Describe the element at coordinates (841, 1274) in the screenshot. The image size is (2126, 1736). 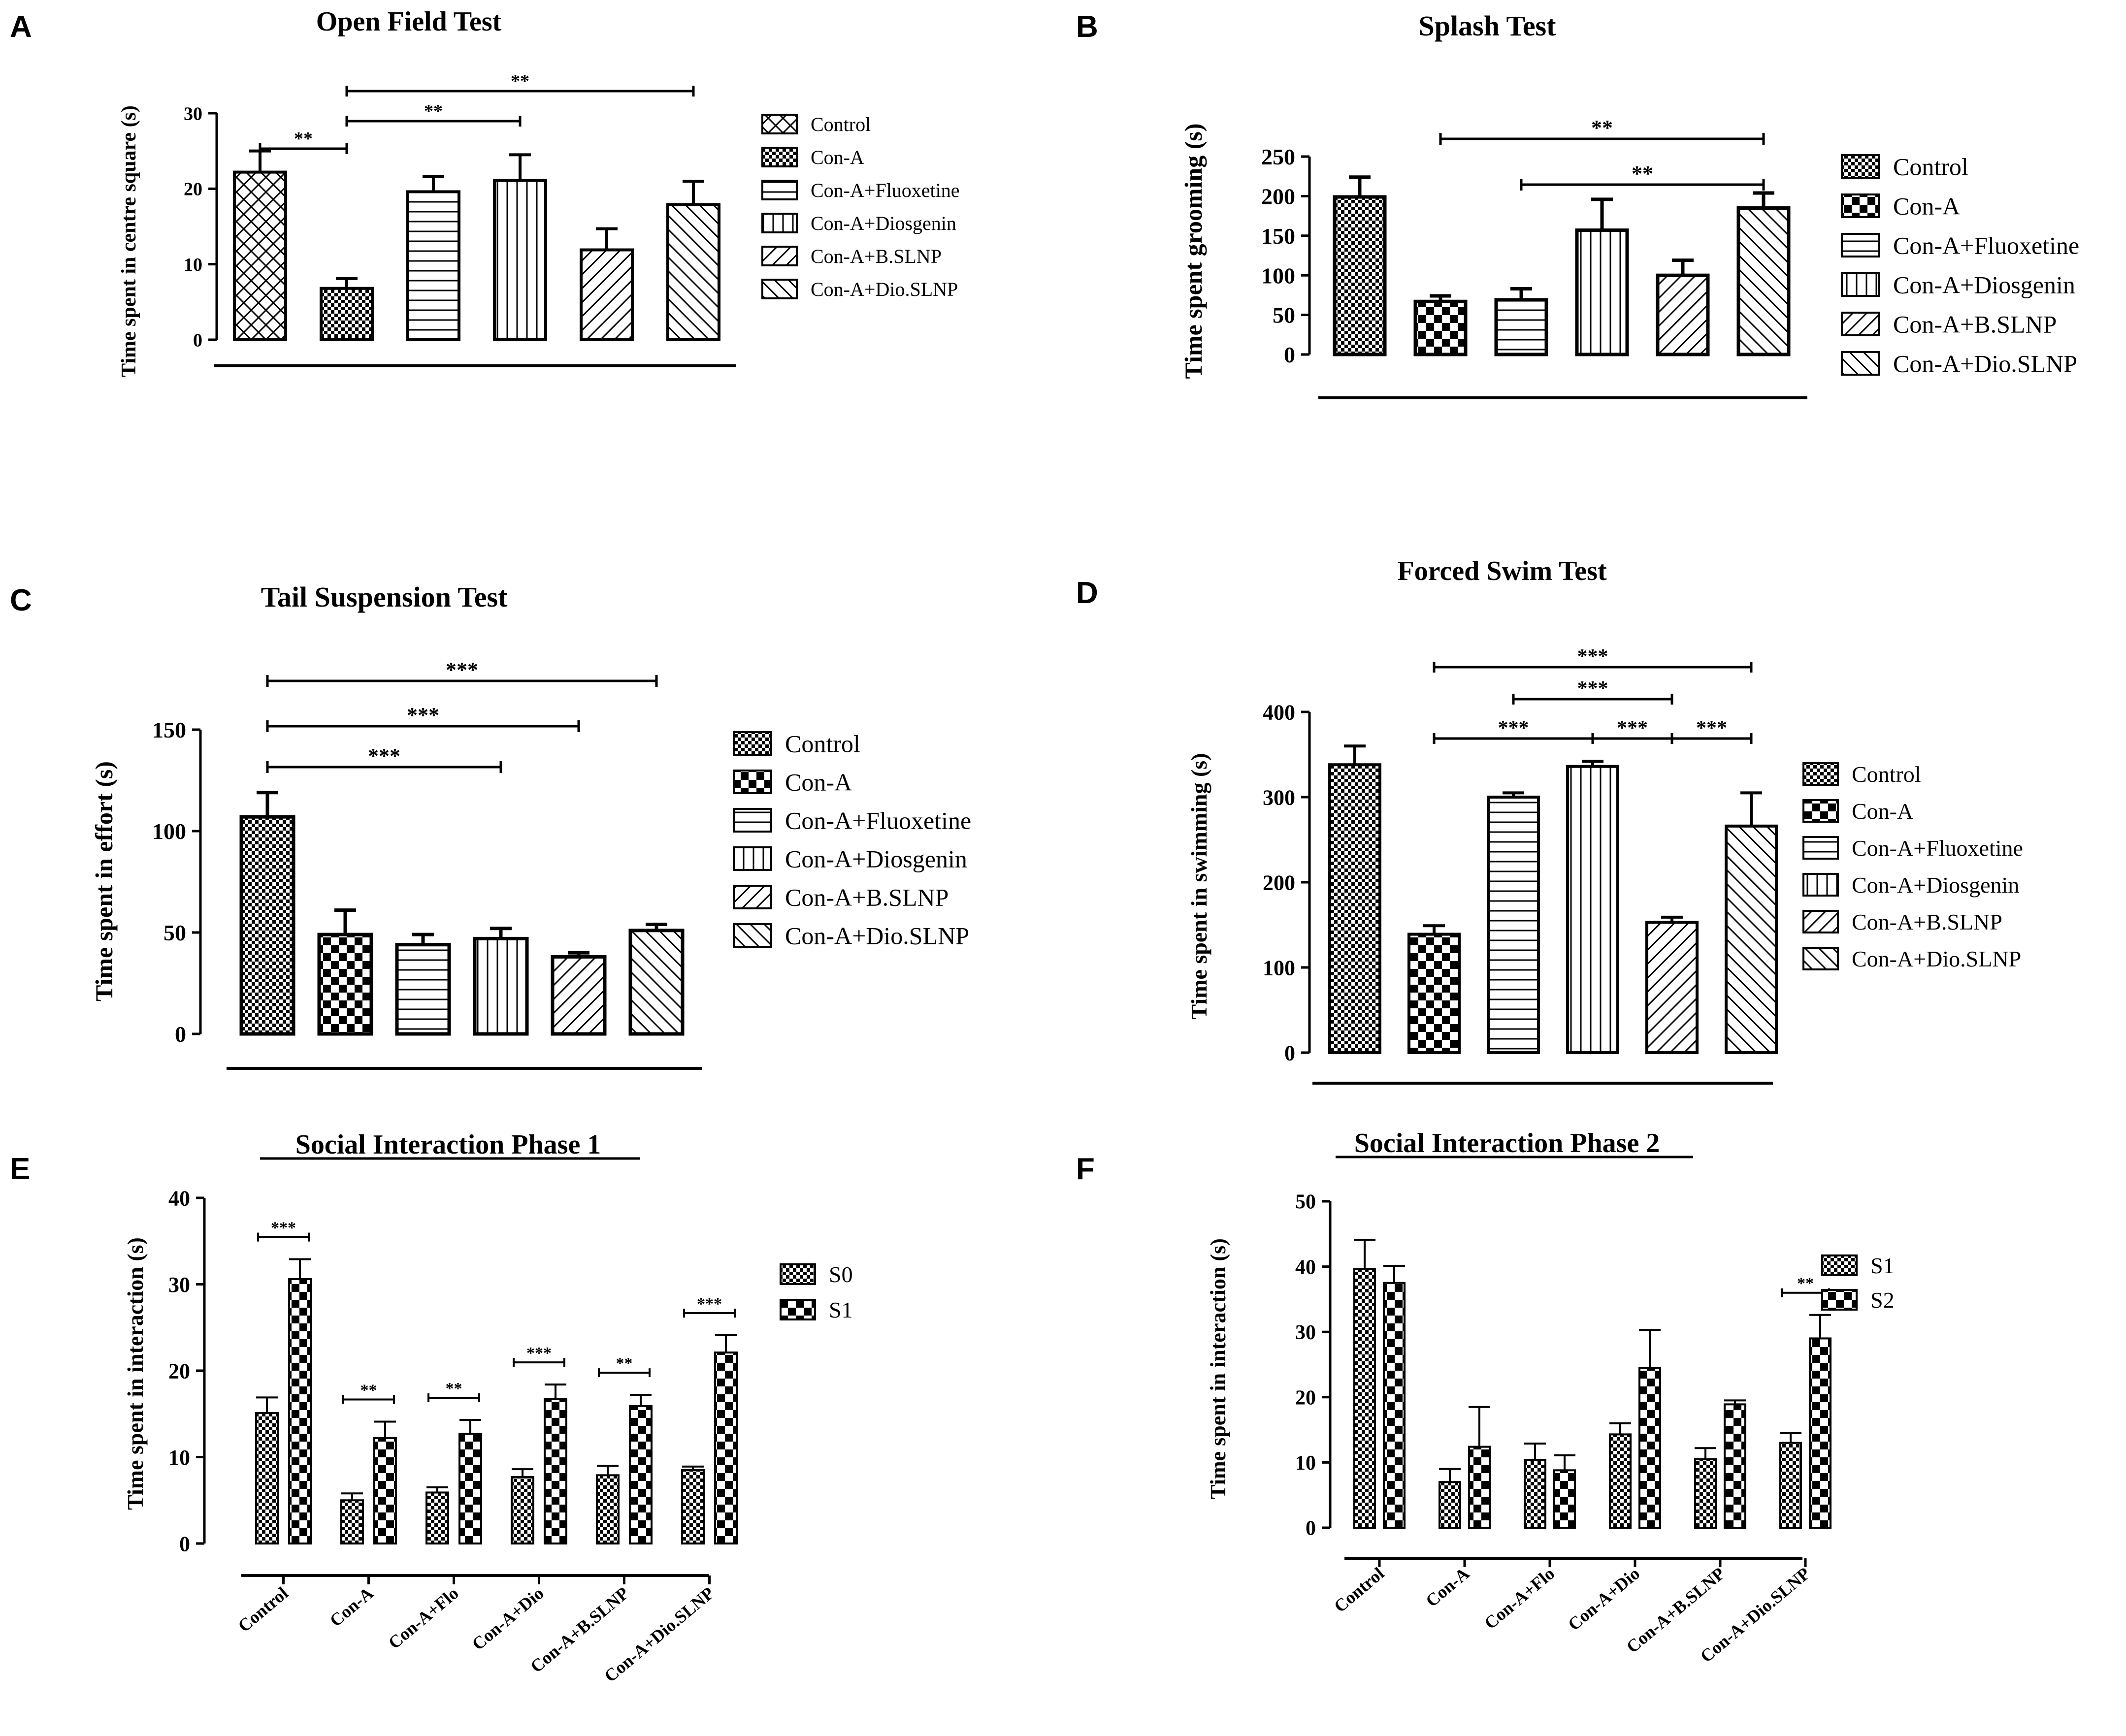
I see `legend-label: S0` at that location.